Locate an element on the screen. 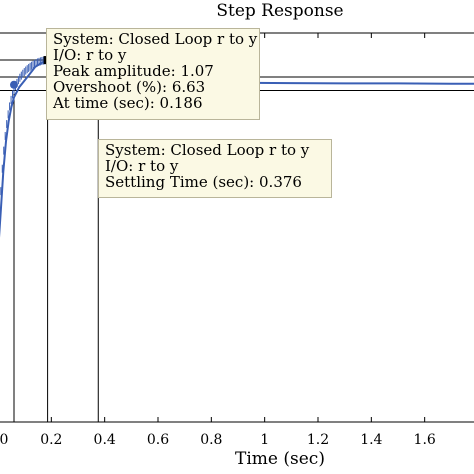 The image size is (474, 474). x-tick-label: 0.6 is located at coordinates (158, 440).